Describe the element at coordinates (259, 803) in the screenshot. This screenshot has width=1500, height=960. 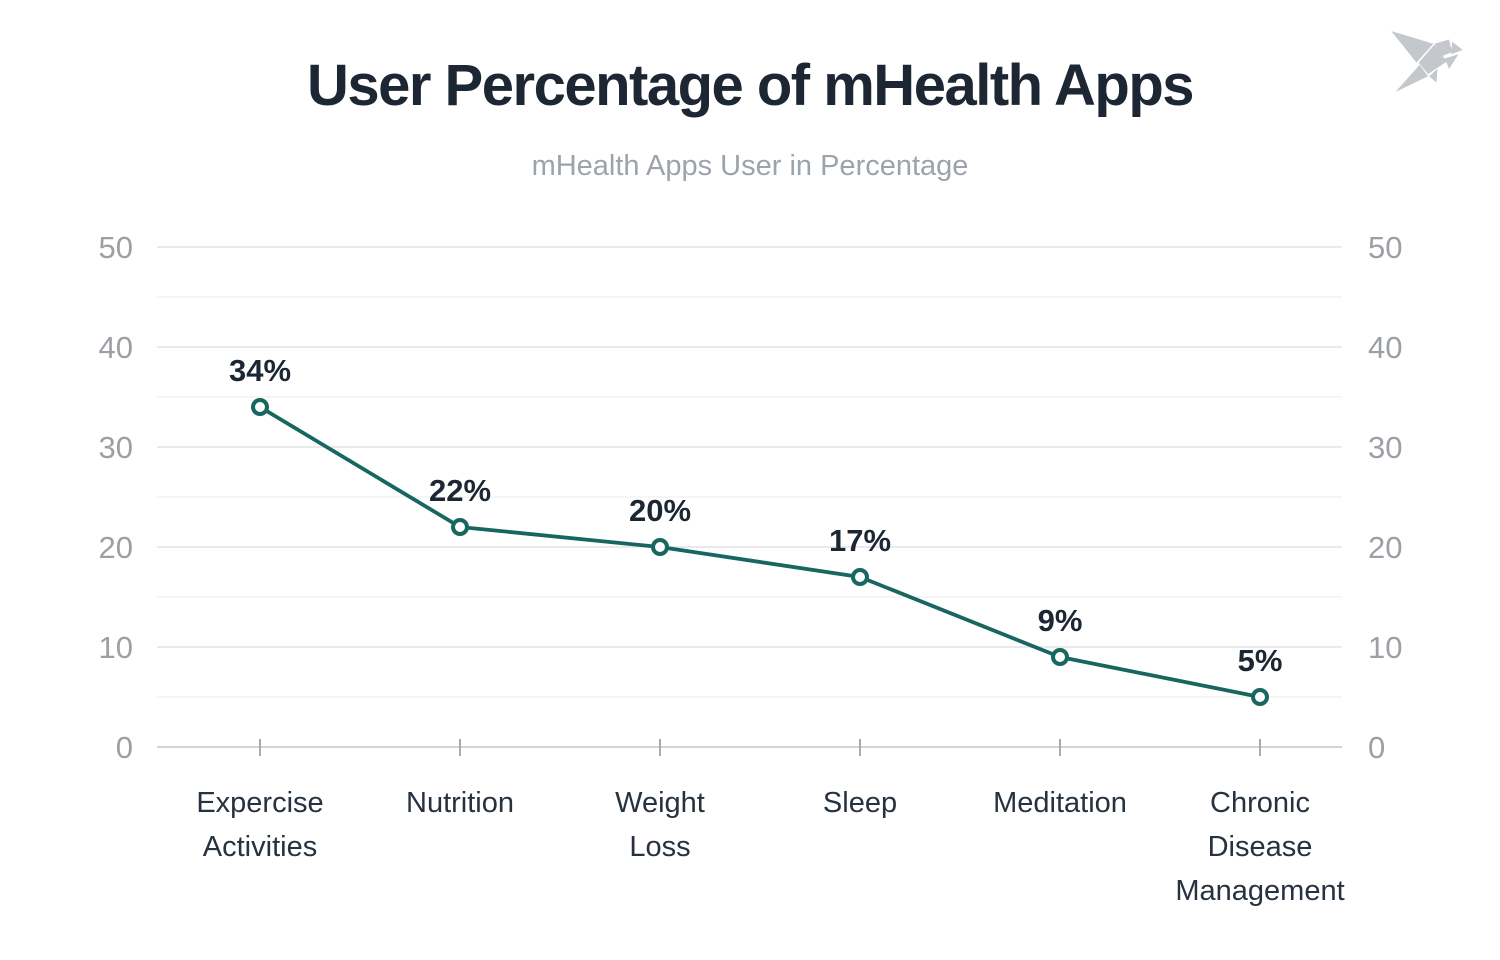
I see `category-label-line: Expercise` at that location.